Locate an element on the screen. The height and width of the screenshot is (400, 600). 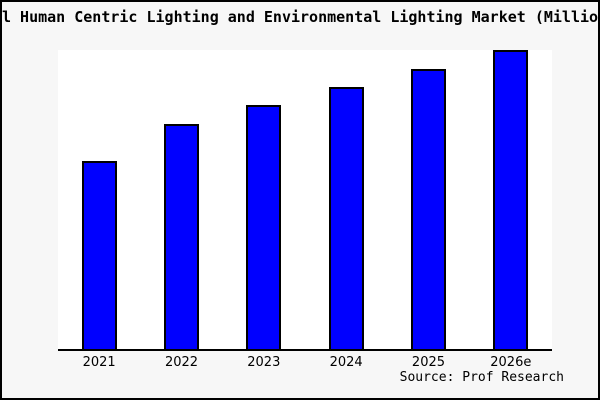
label-slot: 2026e is located at coordinates (511, 363).